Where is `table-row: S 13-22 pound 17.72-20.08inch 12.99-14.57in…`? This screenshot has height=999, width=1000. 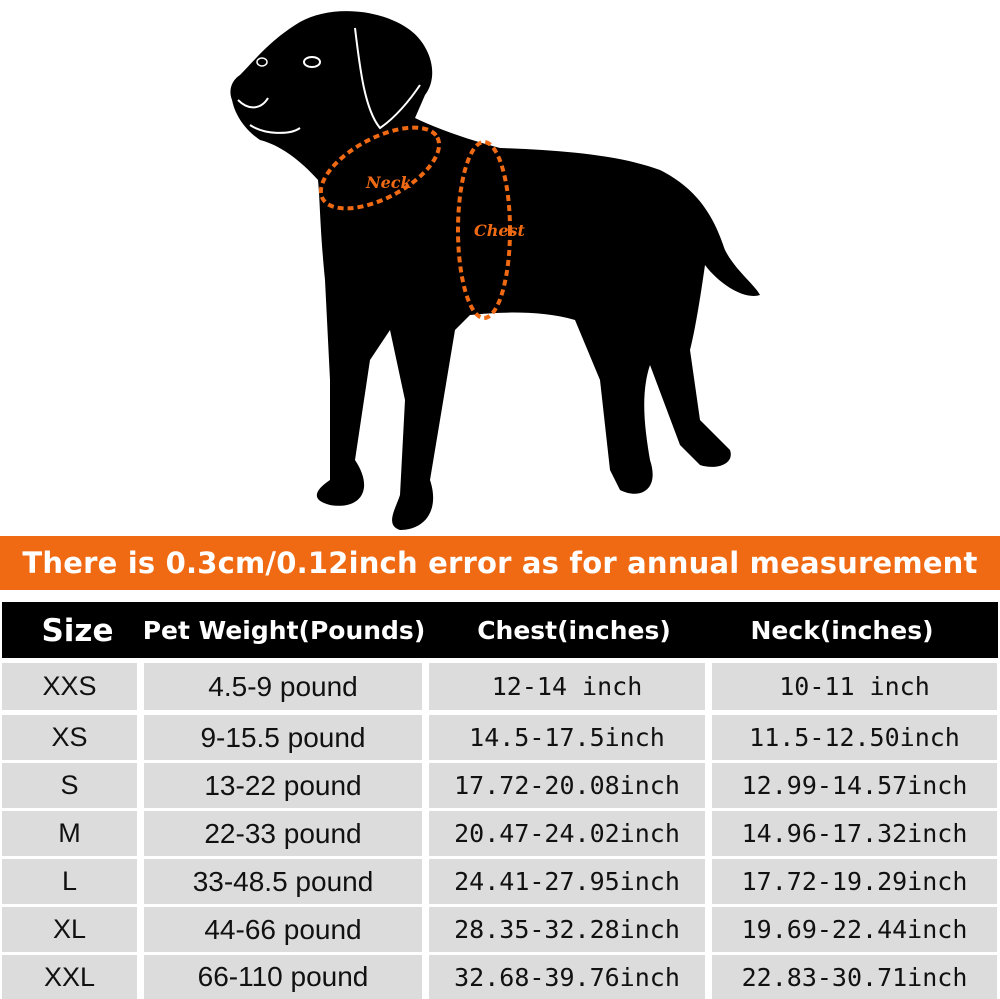 table-row: S 13-22 pound 17.72-20.08inch 12.99-14.57in… is located at coordinates (500, 785).